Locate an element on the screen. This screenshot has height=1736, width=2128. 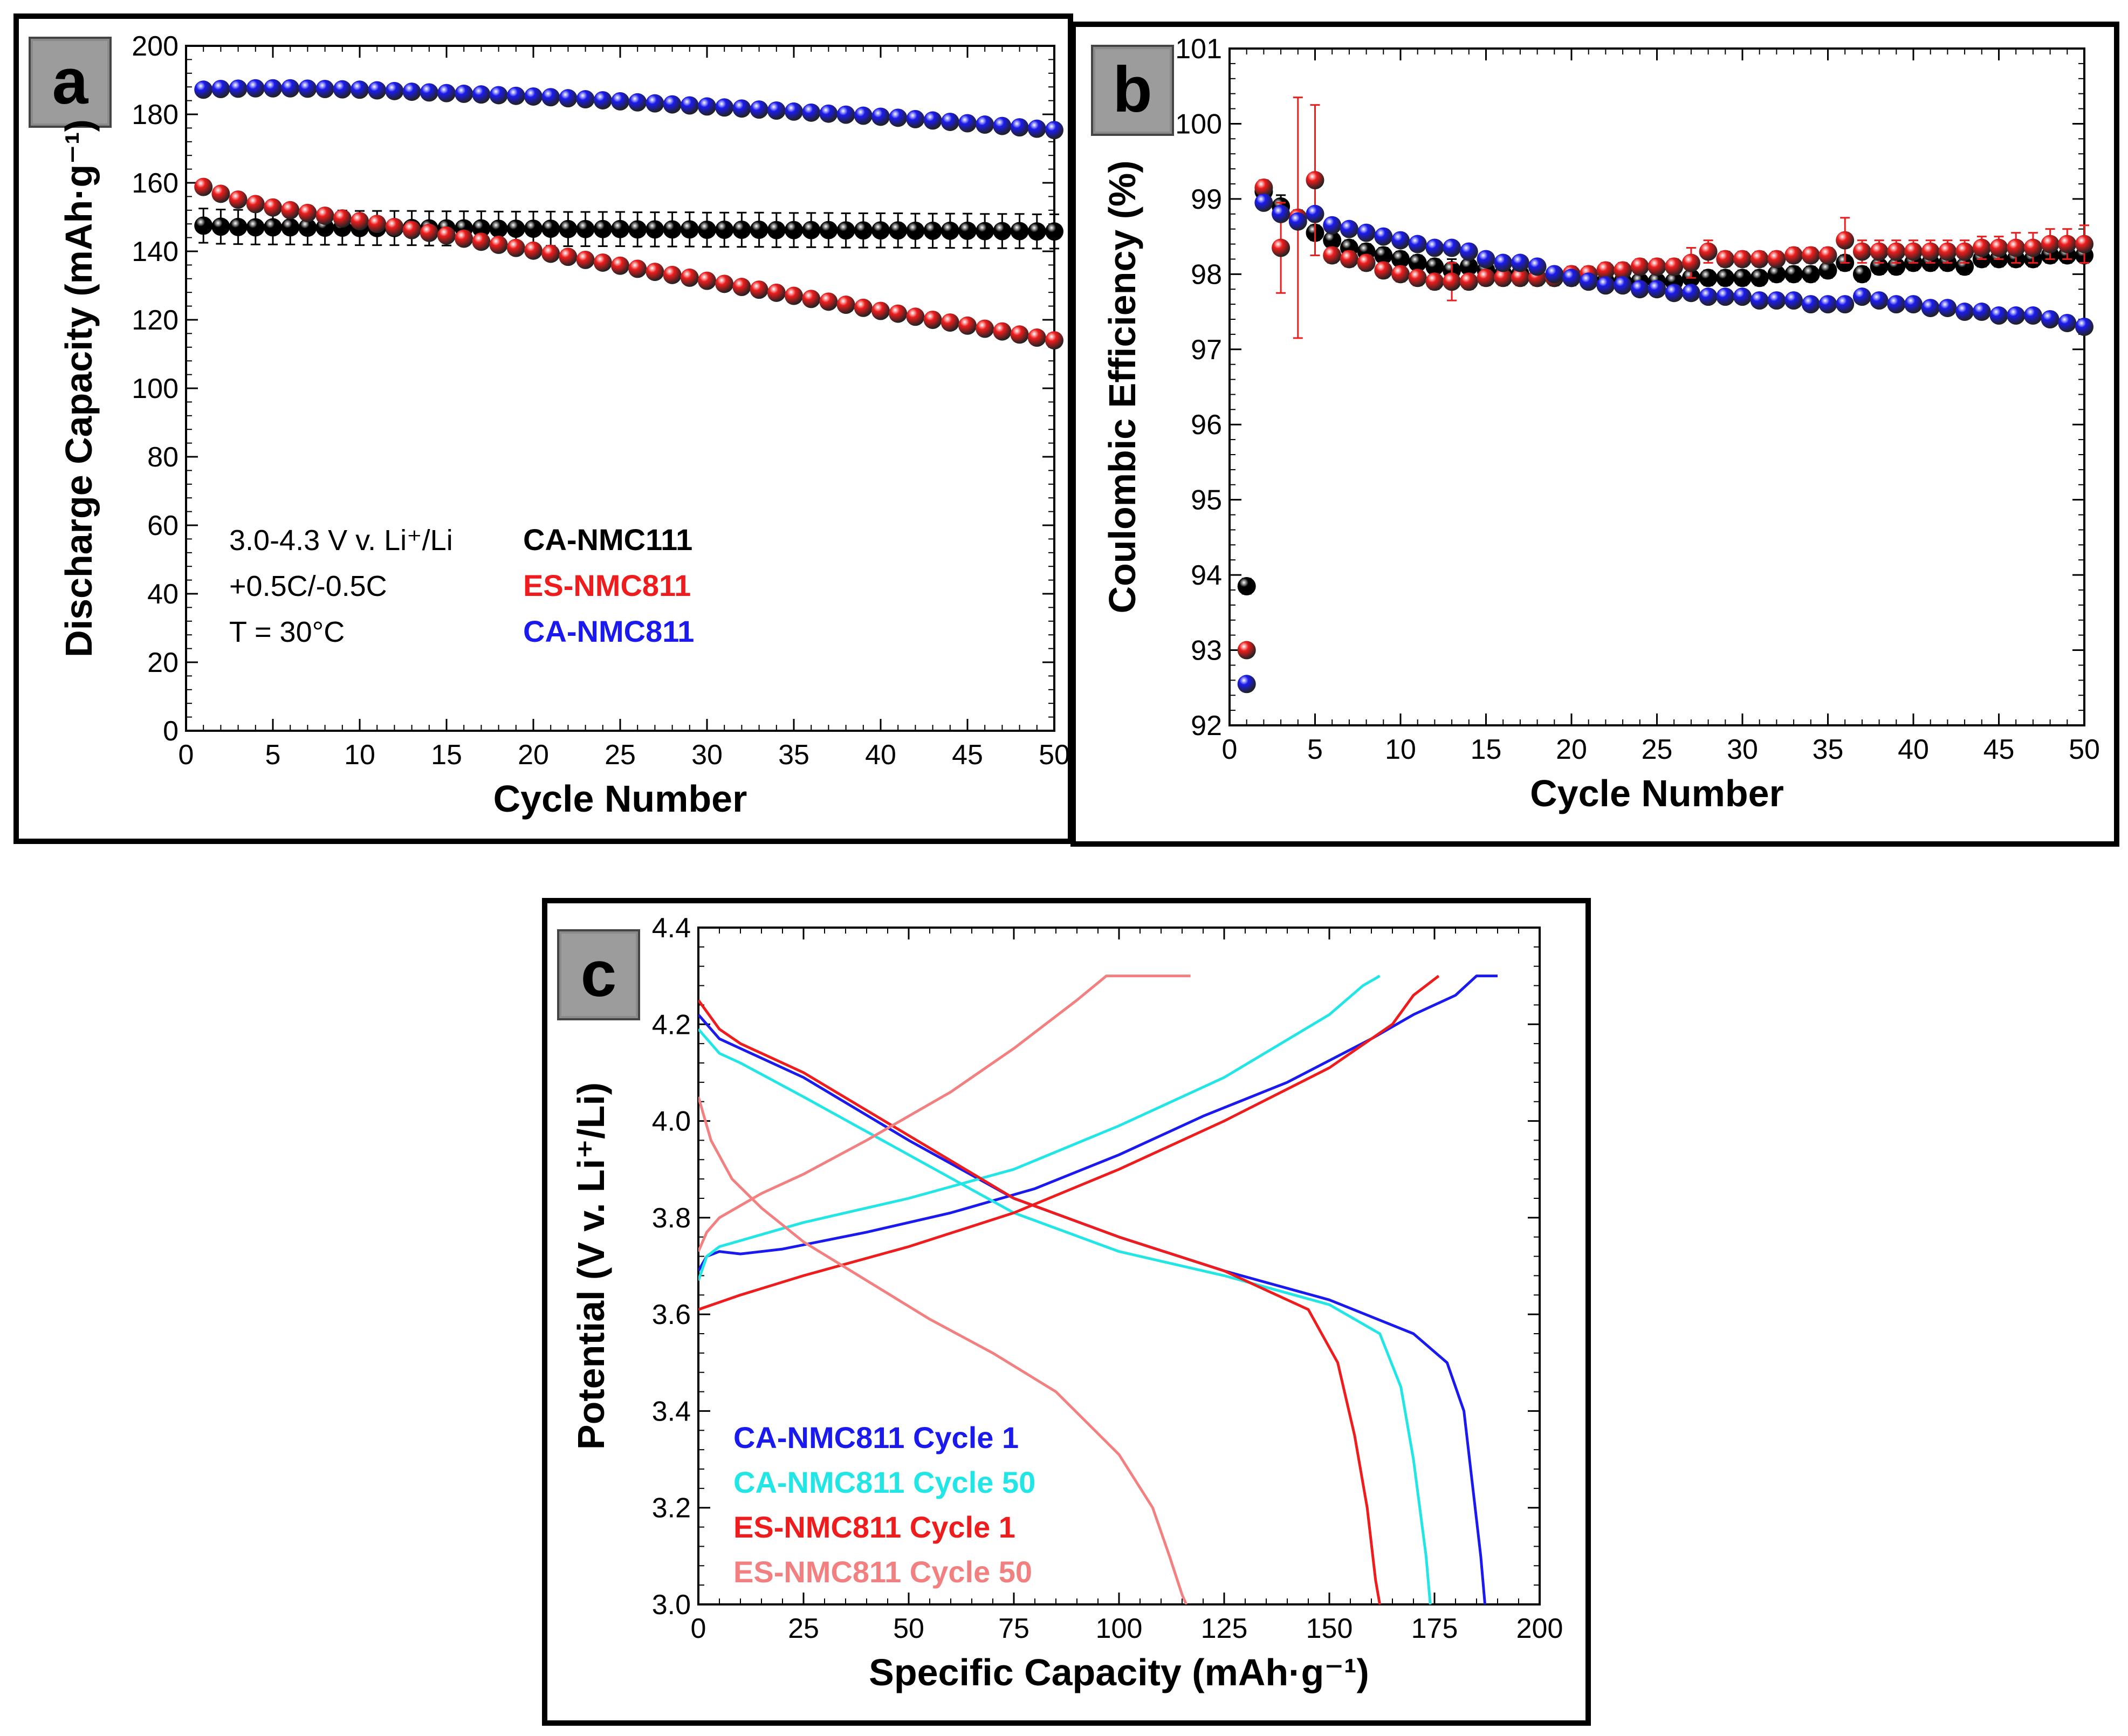
x-tick-label: 45 is located at coordinates (1999, 749).